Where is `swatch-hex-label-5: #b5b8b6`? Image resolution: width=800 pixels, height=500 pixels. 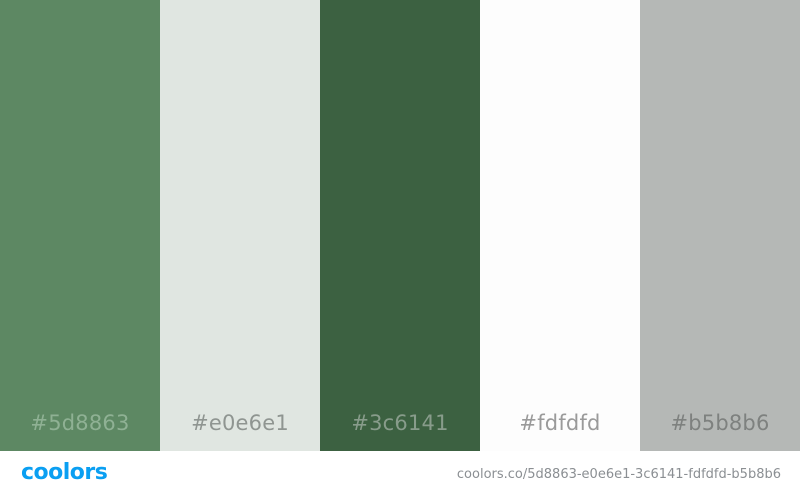
swatch-hex-label-5: #b5b8b6 is located at coordinates (720, 423).